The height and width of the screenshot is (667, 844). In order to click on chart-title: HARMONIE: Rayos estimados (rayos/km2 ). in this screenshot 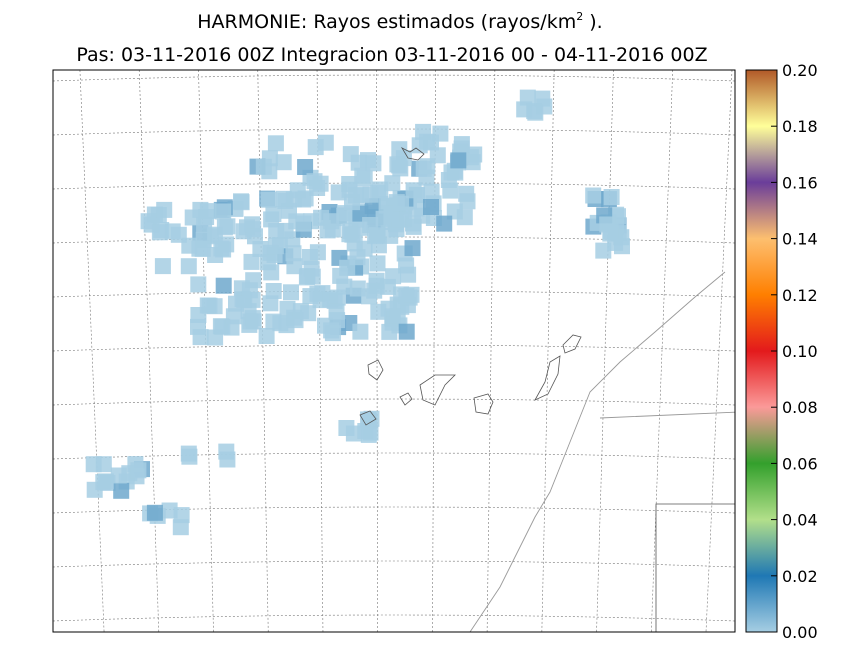, I will do `click(399, 21)`.